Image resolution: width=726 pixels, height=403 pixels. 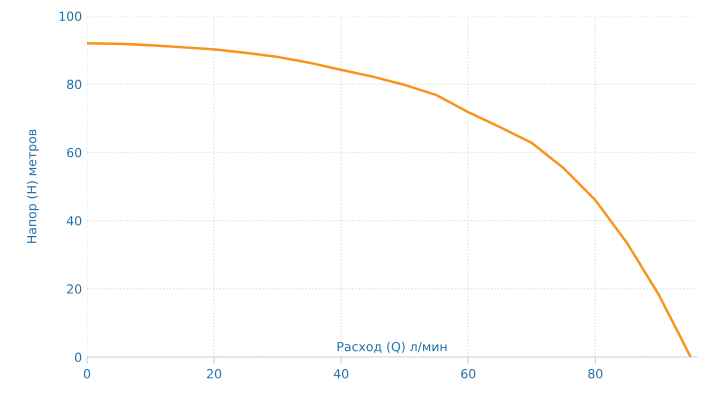 What do you see at coordinates (32, 186) in the screenshot?
I see `y-axis-title: Напор (H) метров` at bounding box center [32, 186].